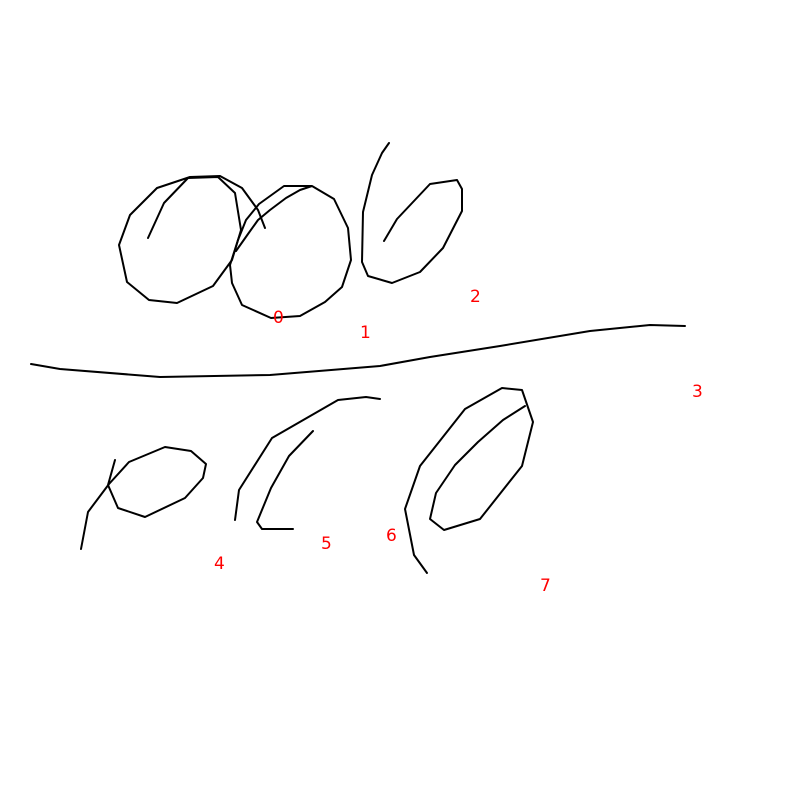 This screenshot has height=800, width=800. Describe the element at coordinates (219, 564) in the screenshot. I see `label-4: 4` at that location.